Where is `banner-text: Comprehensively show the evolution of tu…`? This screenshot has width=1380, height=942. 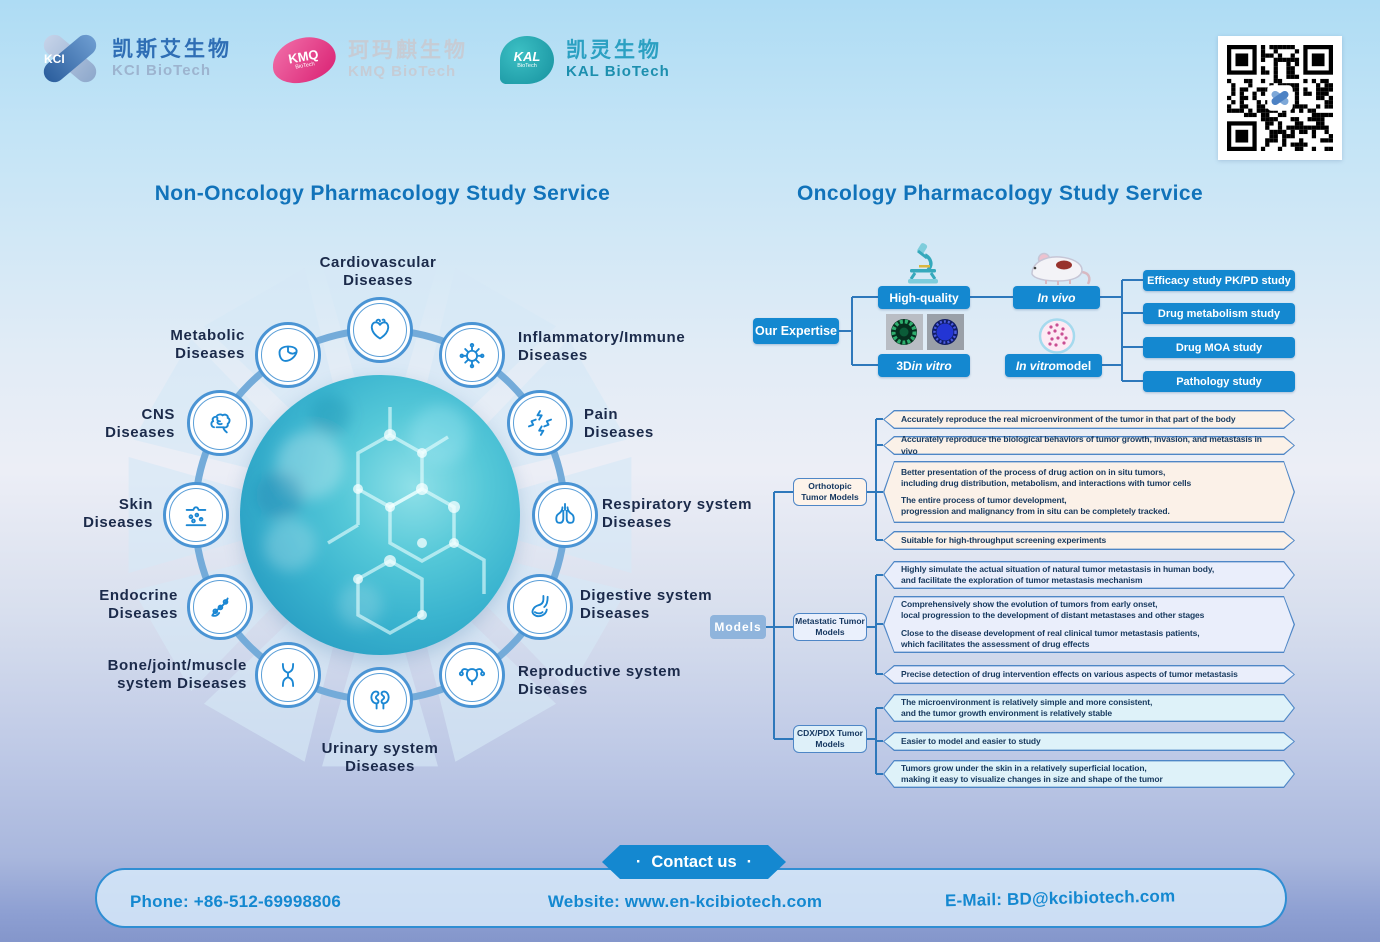
banner-text: Comprehensively show the evolution of tu… is located at coordinates (1053, 610).